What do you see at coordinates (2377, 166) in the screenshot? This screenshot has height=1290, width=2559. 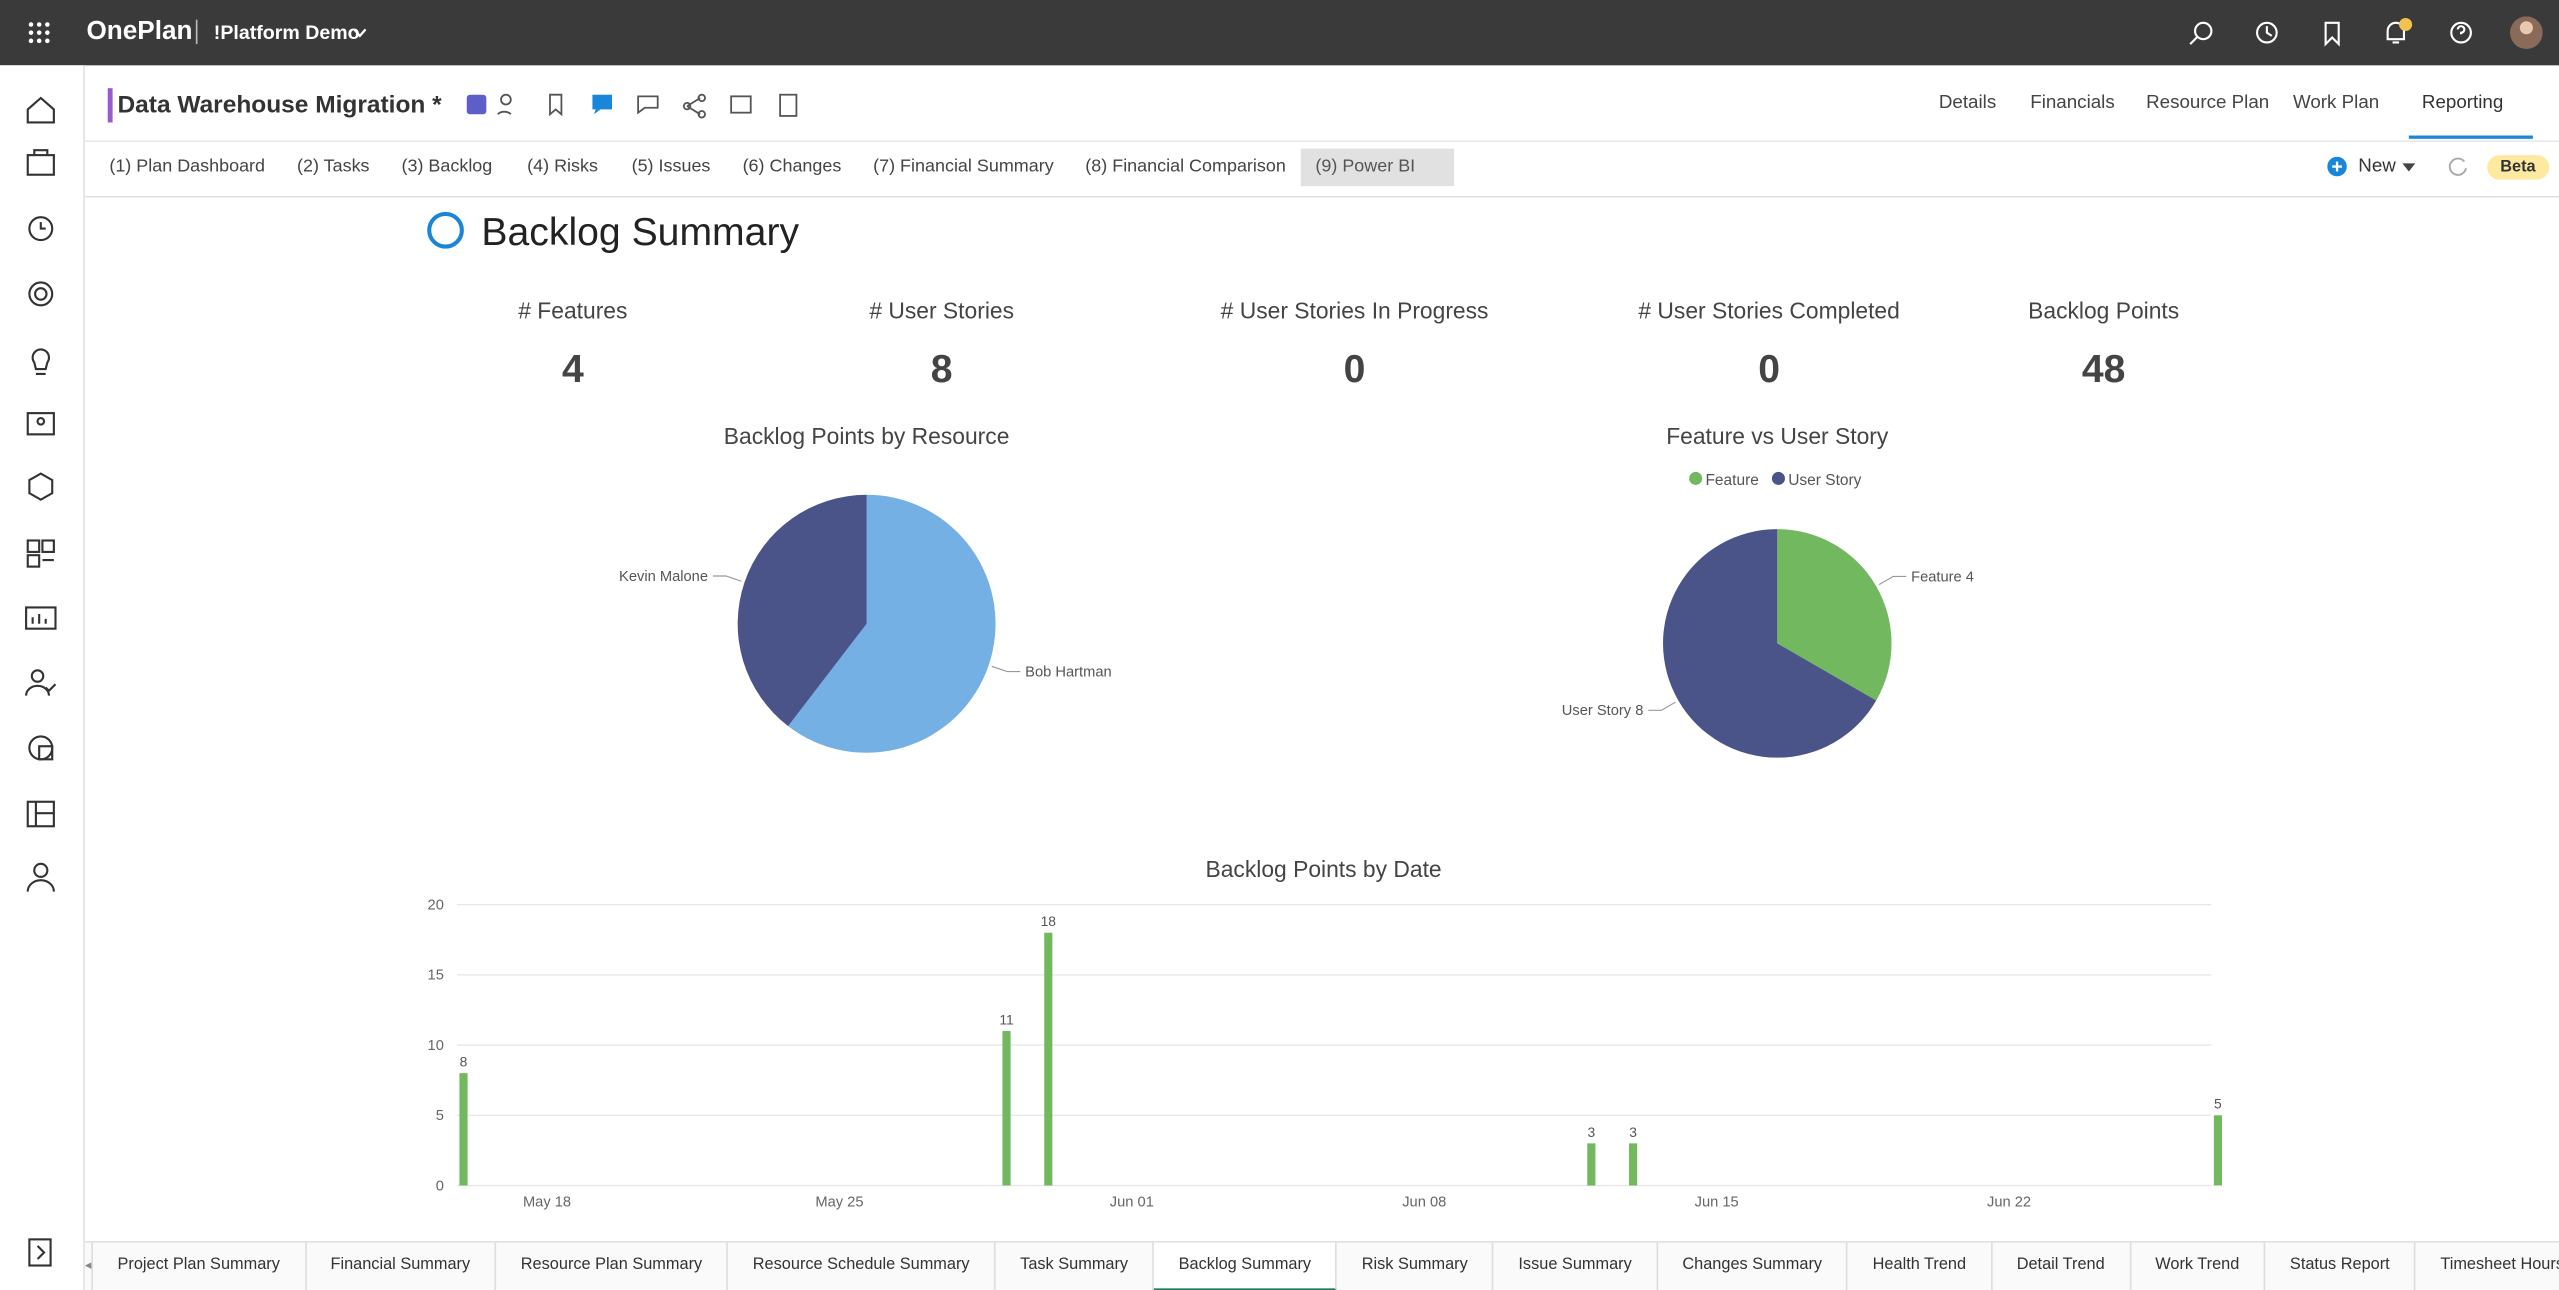 I see `new-button: New` at bounding box center [2377, 166].